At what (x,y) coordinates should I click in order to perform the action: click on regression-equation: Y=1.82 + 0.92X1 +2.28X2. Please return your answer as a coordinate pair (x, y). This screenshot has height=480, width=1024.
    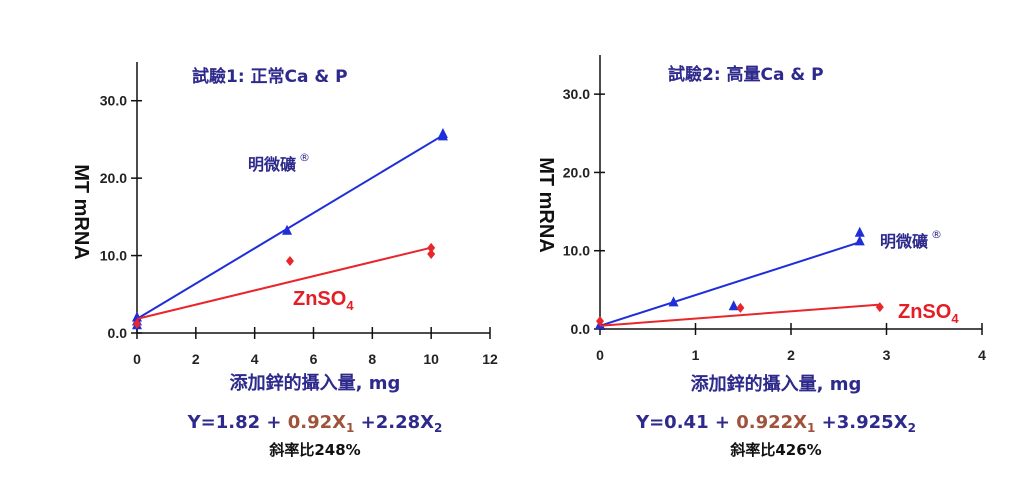
    Looking at the image, I should click on (315, 423).